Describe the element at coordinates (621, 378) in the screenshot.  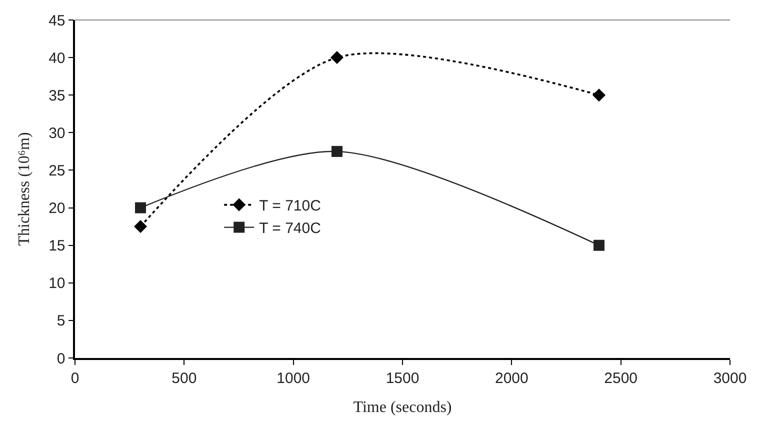
I see `x-tick-label: 2500` at that location.